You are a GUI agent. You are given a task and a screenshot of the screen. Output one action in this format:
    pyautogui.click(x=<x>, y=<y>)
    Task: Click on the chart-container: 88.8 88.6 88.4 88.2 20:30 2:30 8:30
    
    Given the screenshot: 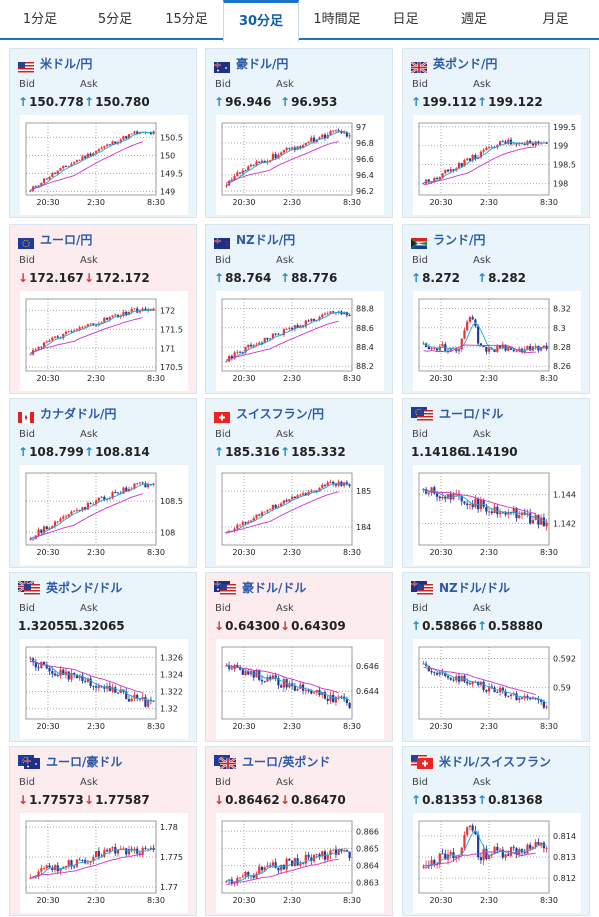 What is the action you would take?
    pyautogui.click(x=300, y=341)
    